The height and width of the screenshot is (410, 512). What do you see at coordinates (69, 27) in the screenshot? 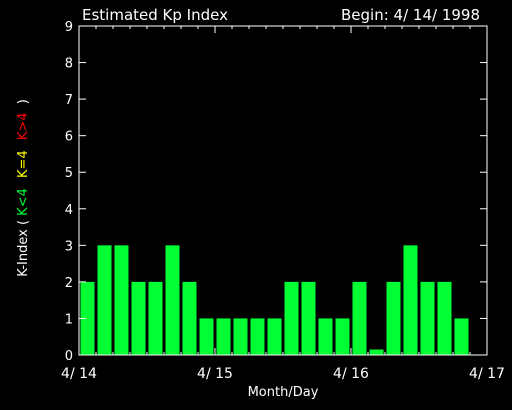
I see `y-tick-label: 9` at bounding box center [69, 27].